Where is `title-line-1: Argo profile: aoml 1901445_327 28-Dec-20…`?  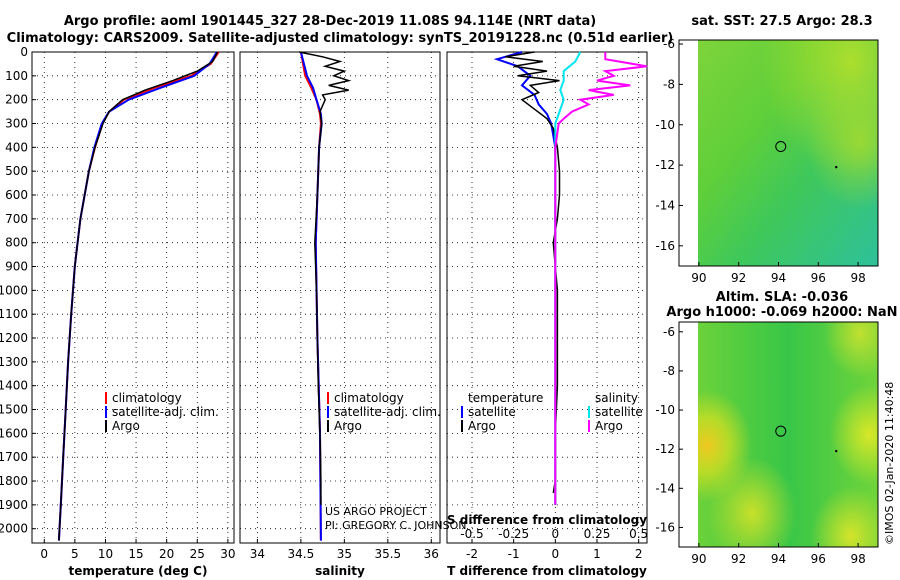 title-line-1: Argo profile: aoml 1901445_327 28-Dec-20… is located at coordinates (330, 21).